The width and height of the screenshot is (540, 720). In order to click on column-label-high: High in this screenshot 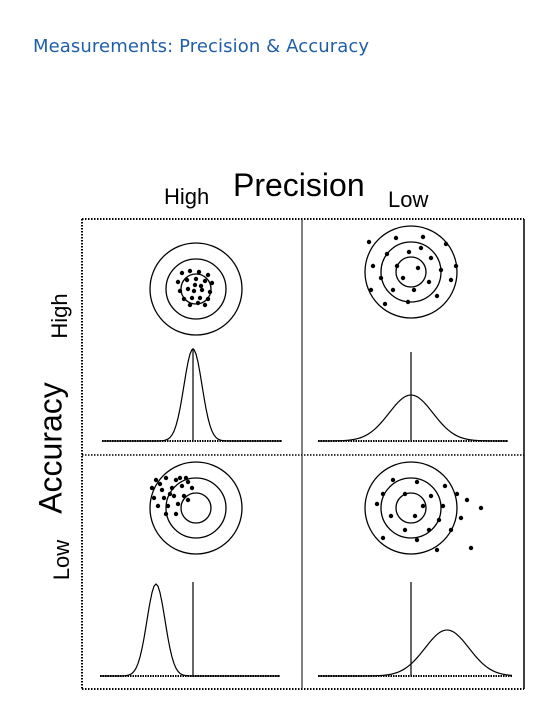, I will do `click(187, 196)`.